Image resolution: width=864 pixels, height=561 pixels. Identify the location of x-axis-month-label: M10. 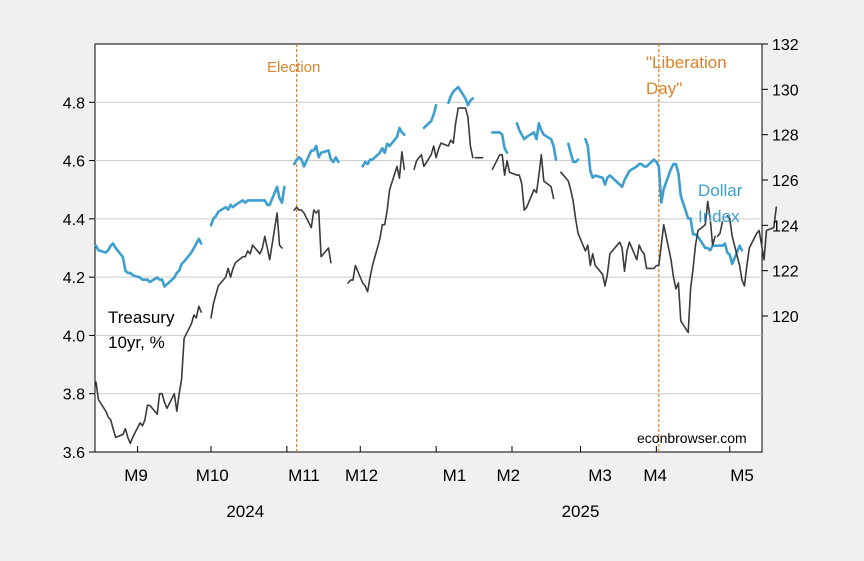
(212, 475).